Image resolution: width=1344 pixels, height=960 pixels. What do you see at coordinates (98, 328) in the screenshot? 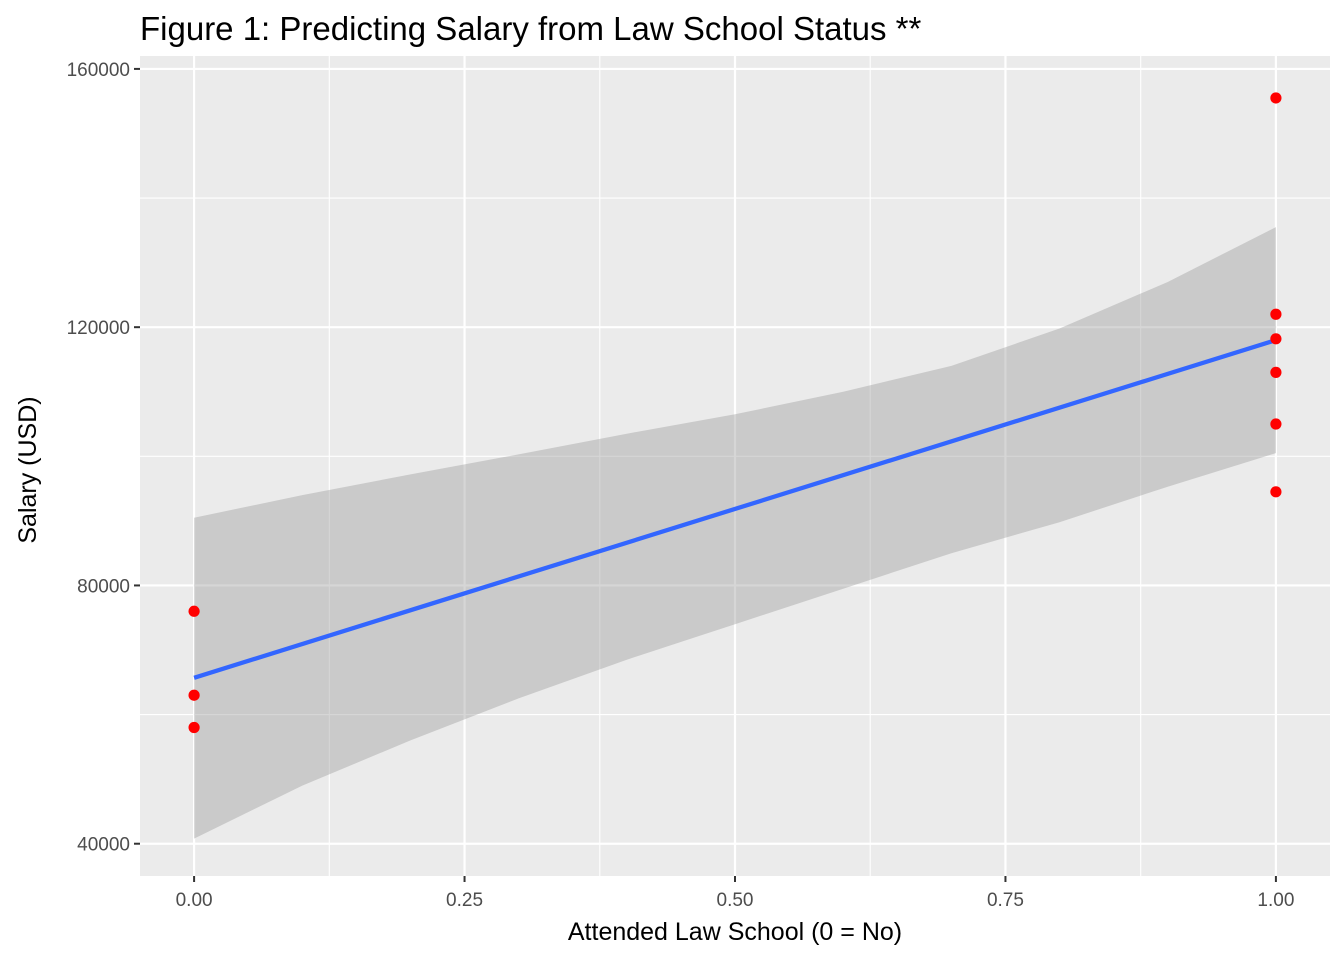
I see `y-tick-label: 120000` at bounding box center [98, 328].